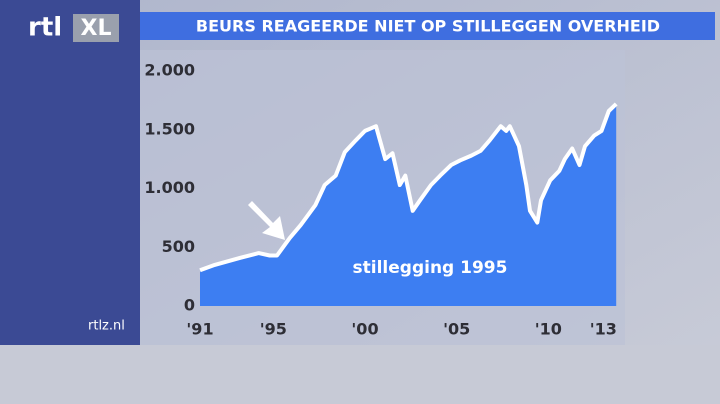 Image resolution: width=720 pixels, height=404 pixels. Describe the element at coordinates (548, 329) in the screenshot. I see `x-tick-label: '10` at that location.